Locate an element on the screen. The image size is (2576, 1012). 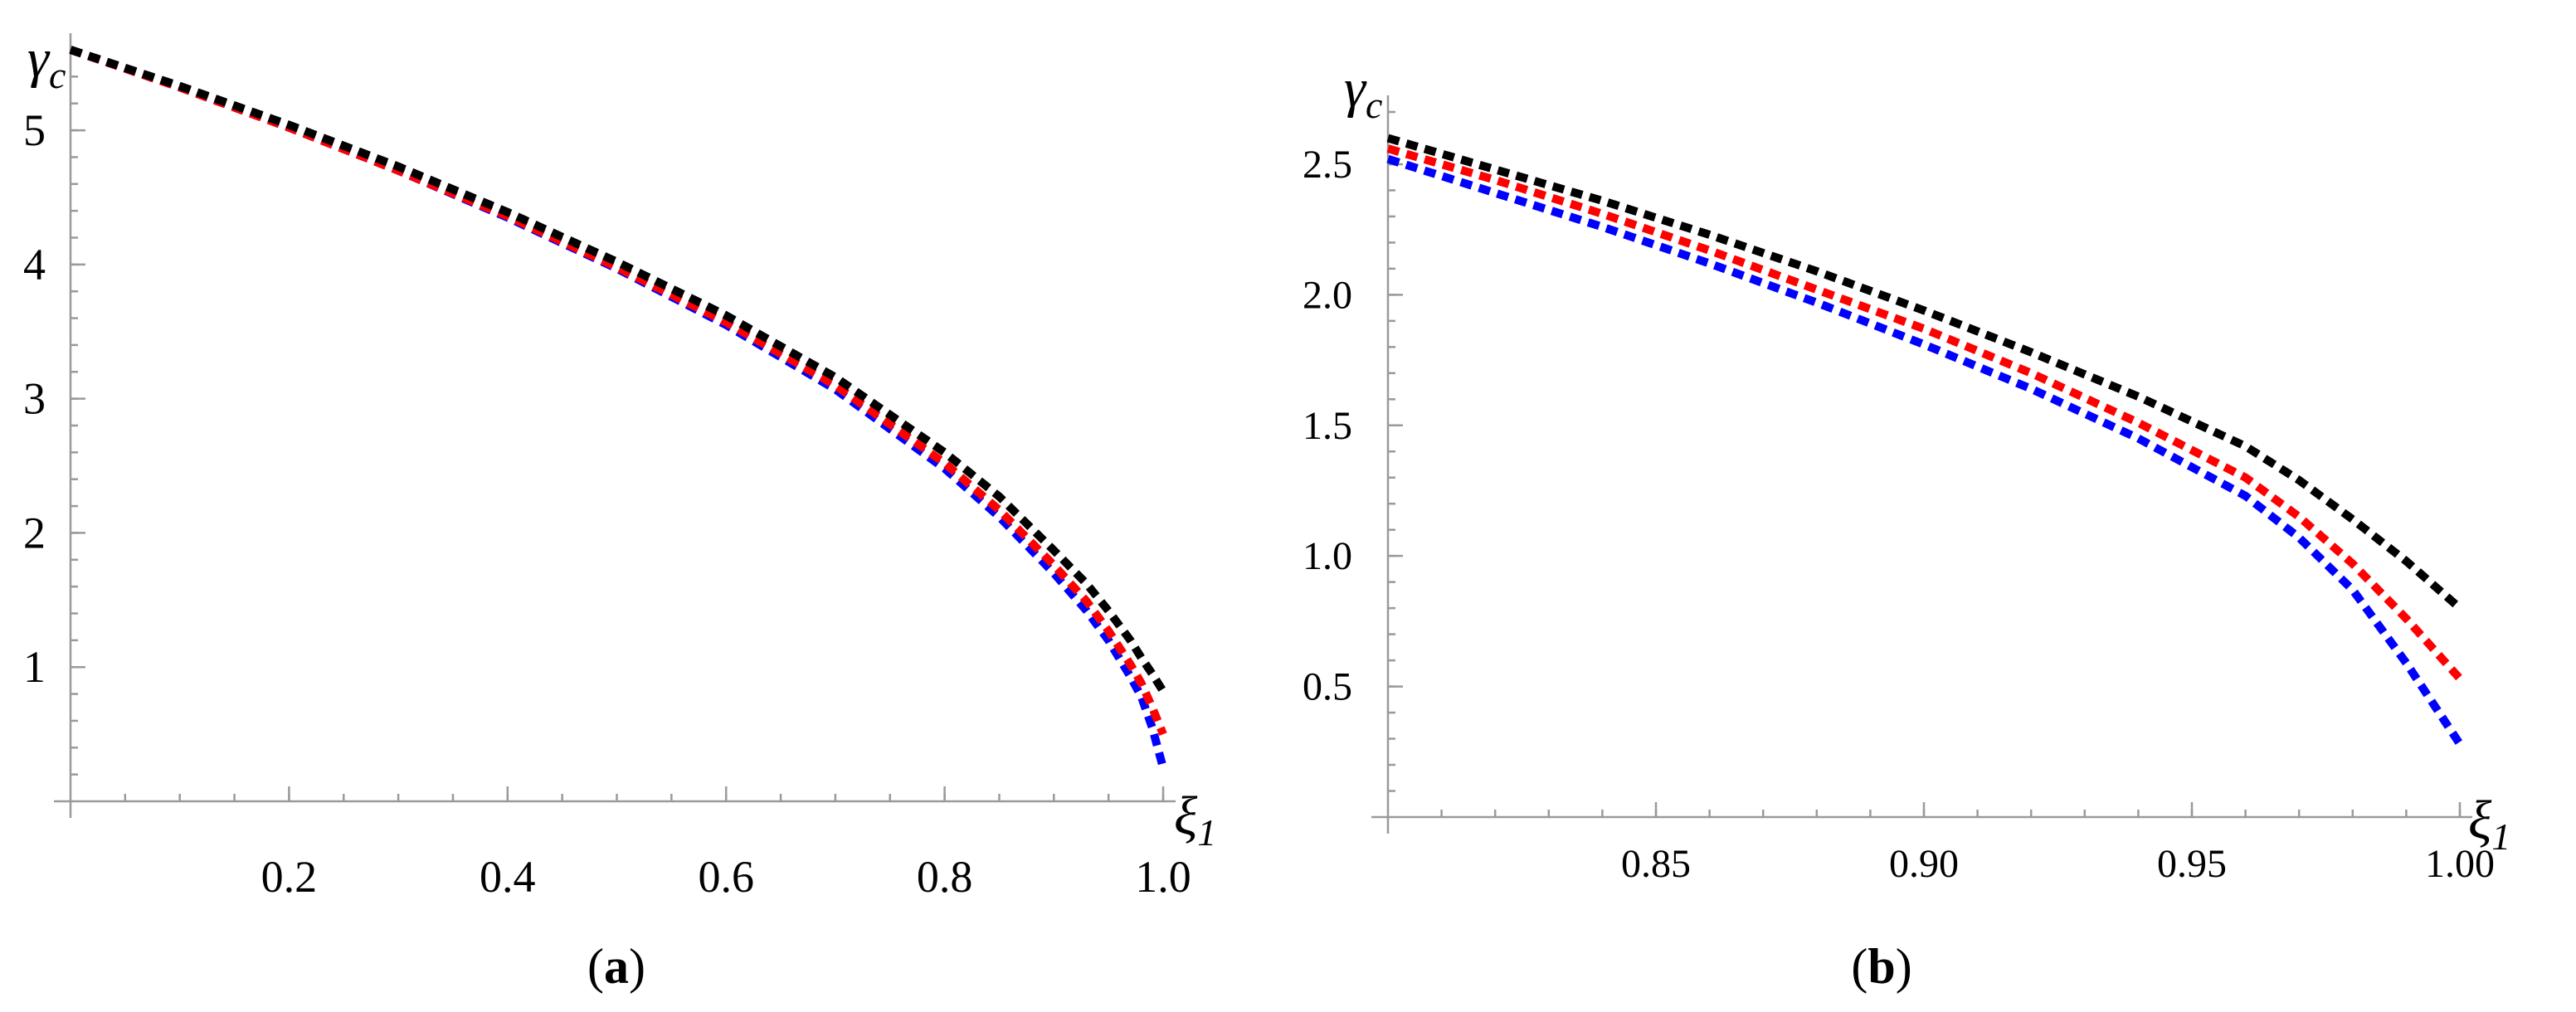
panel-b-x-tick-label: 0.95 is located at coordinates (2192, 864).